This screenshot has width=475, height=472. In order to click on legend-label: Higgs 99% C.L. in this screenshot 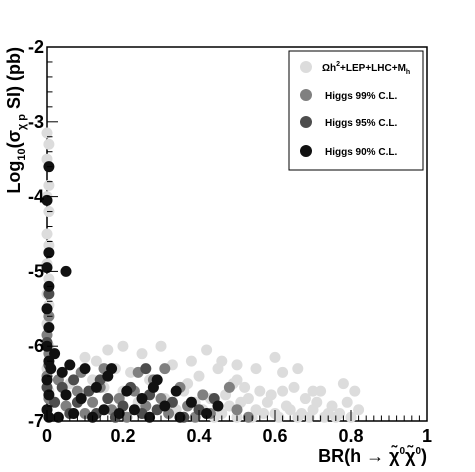, I will do `click(361, 96)`.